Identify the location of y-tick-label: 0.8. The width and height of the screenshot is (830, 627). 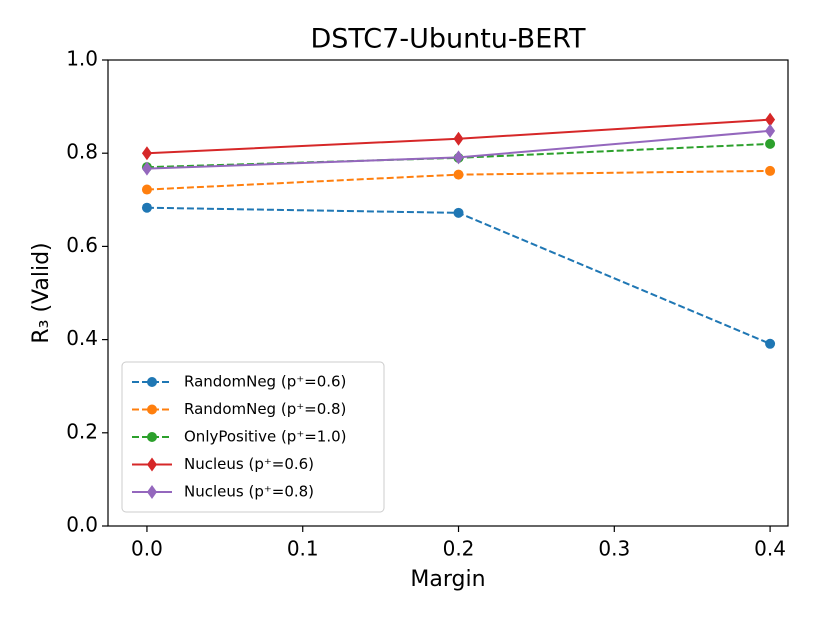
(82, 152).